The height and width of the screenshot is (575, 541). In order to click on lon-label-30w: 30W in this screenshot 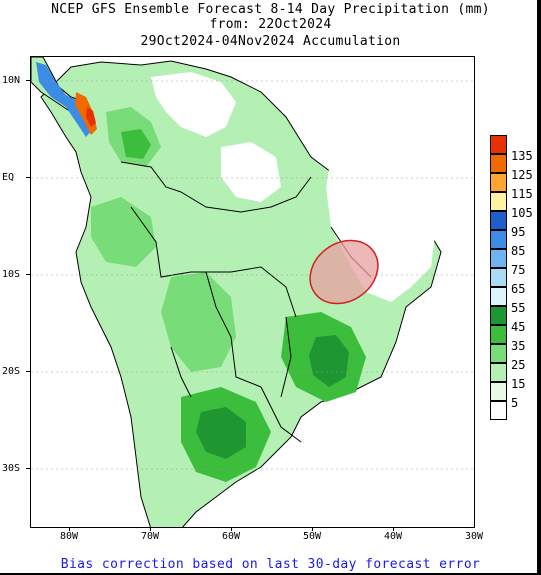, I will do `click(474, 536)`.